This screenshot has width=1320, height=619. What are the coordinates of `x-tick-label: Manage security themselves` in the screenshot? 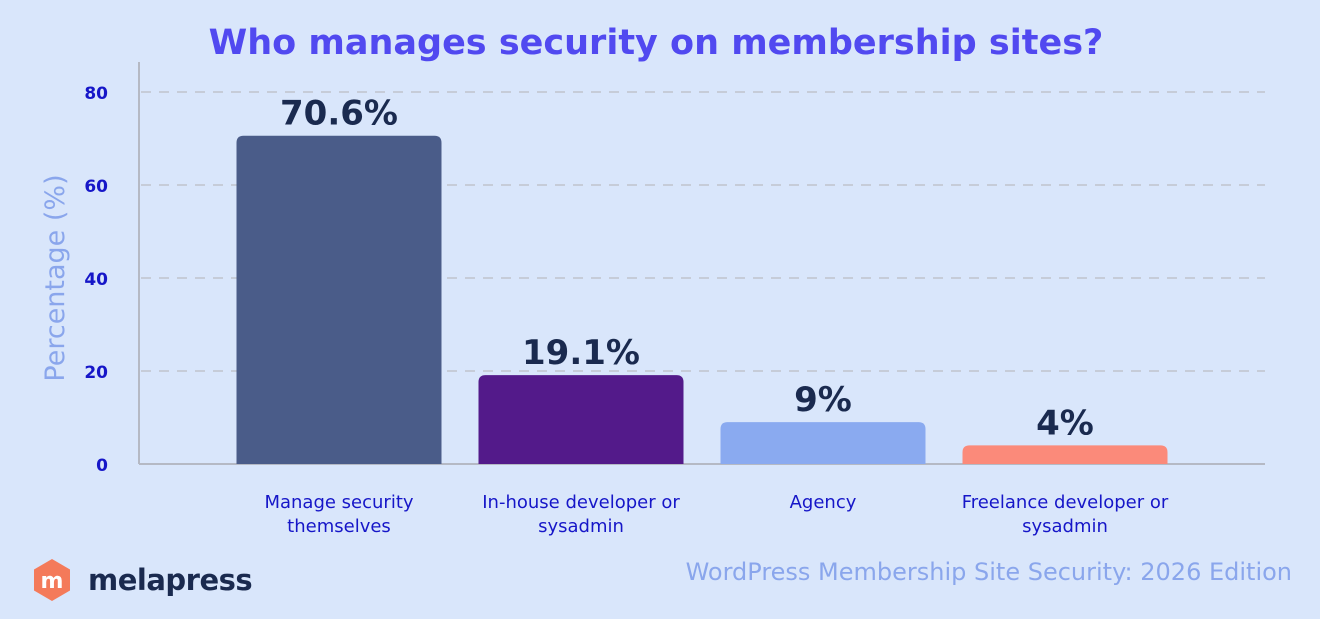 It's located at (338, 514).